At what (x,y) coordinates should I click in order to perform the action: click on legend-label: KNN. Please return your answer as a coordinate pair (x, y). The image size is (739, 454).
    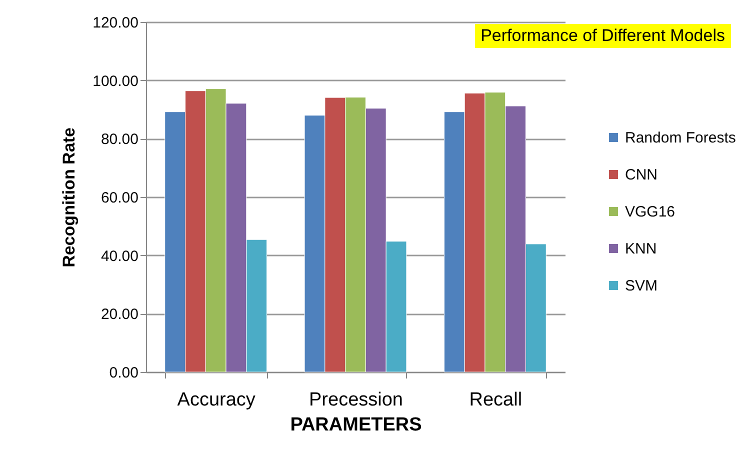
    Looking at the image, I should click on (641, 249).